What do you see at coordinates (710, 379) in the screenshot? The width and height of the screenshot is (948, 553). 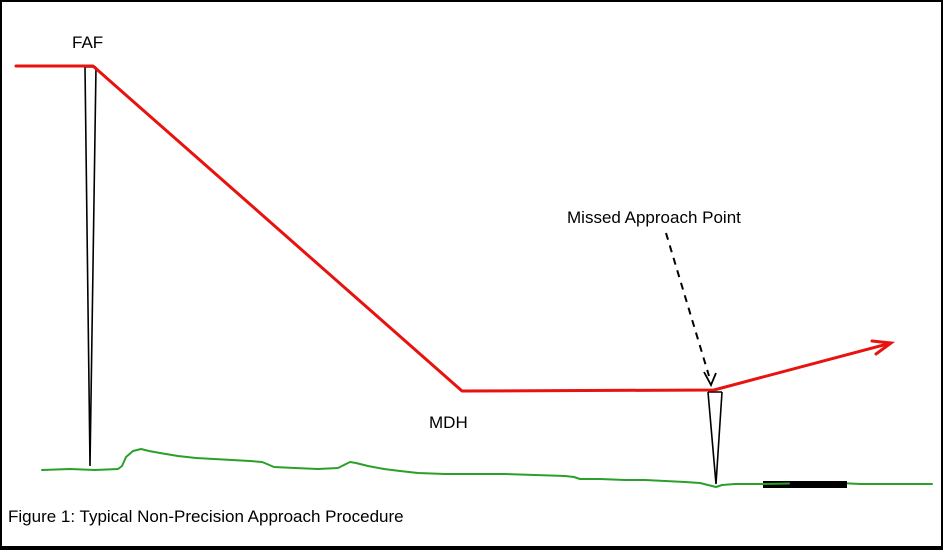 I see `missed-approach-annotation-arrowhead` at bounding box center [710, 379].